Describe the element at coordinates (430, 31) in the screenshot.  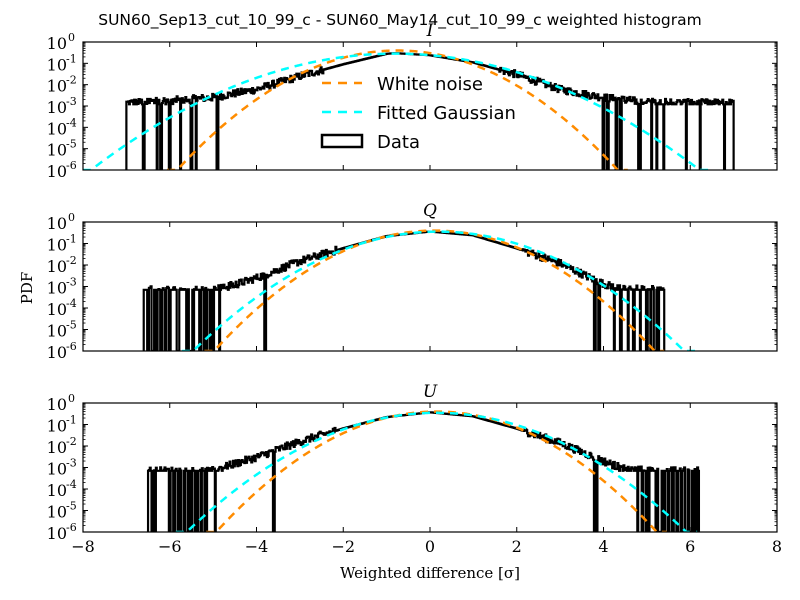
I see `panel-title: I` at that location.